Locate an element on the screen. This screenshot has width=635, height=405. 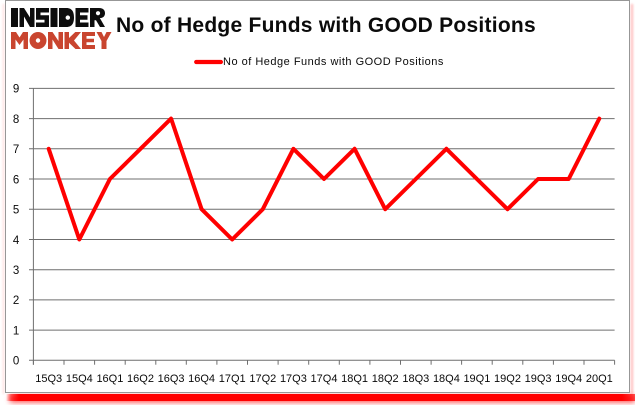
svg-text: 16Q3 is located at coordinates (171, 379).